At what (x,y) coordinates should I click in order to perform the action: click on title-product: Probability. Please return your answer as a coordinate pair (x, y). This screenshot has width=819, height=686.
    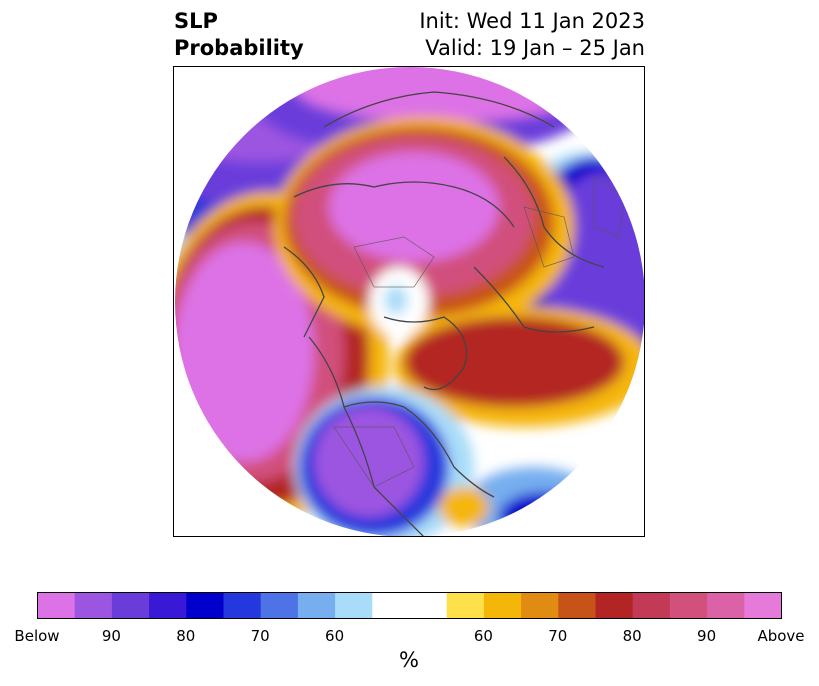
    Looking at the image, I should click on (239, 48).